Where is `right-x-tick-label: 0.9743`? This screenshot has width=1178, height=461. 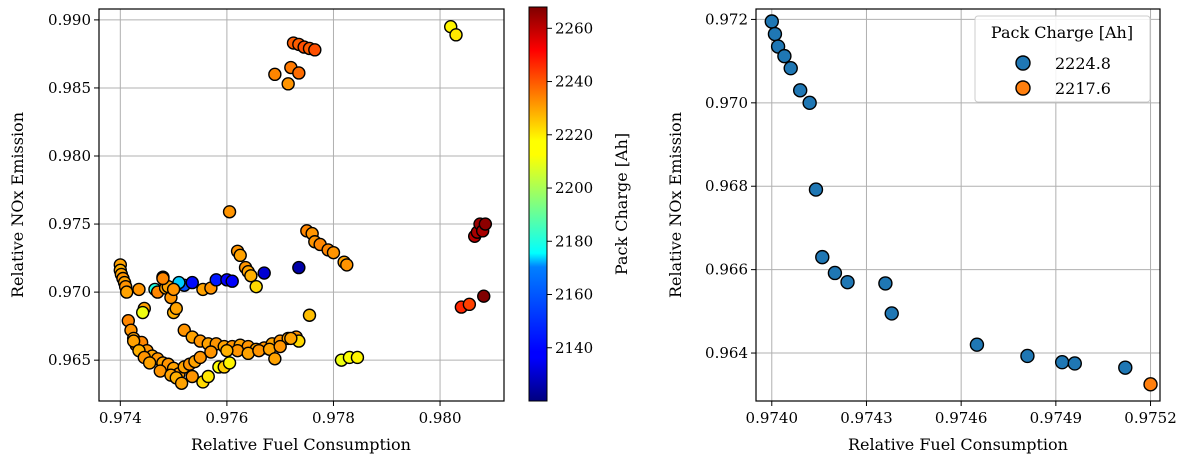 right-x-tick-label: 0.9743 is located at coordinates (866, 418).